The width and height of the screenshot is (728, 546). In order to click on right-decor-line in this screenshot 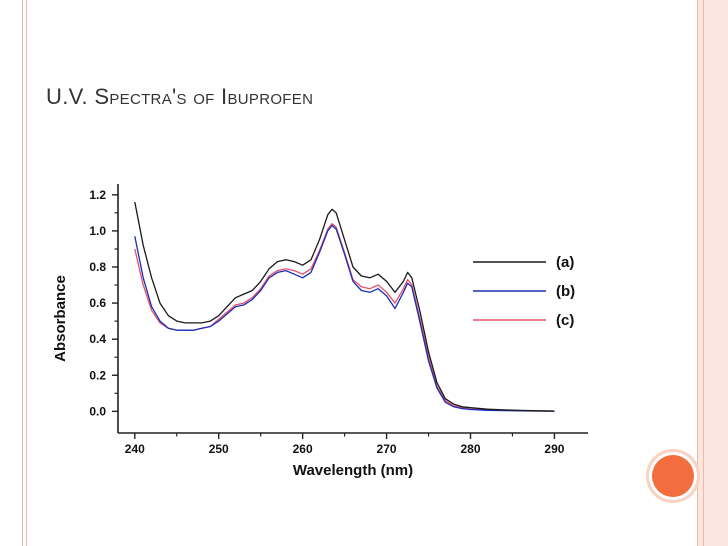, I will do `click(697, 273)`.